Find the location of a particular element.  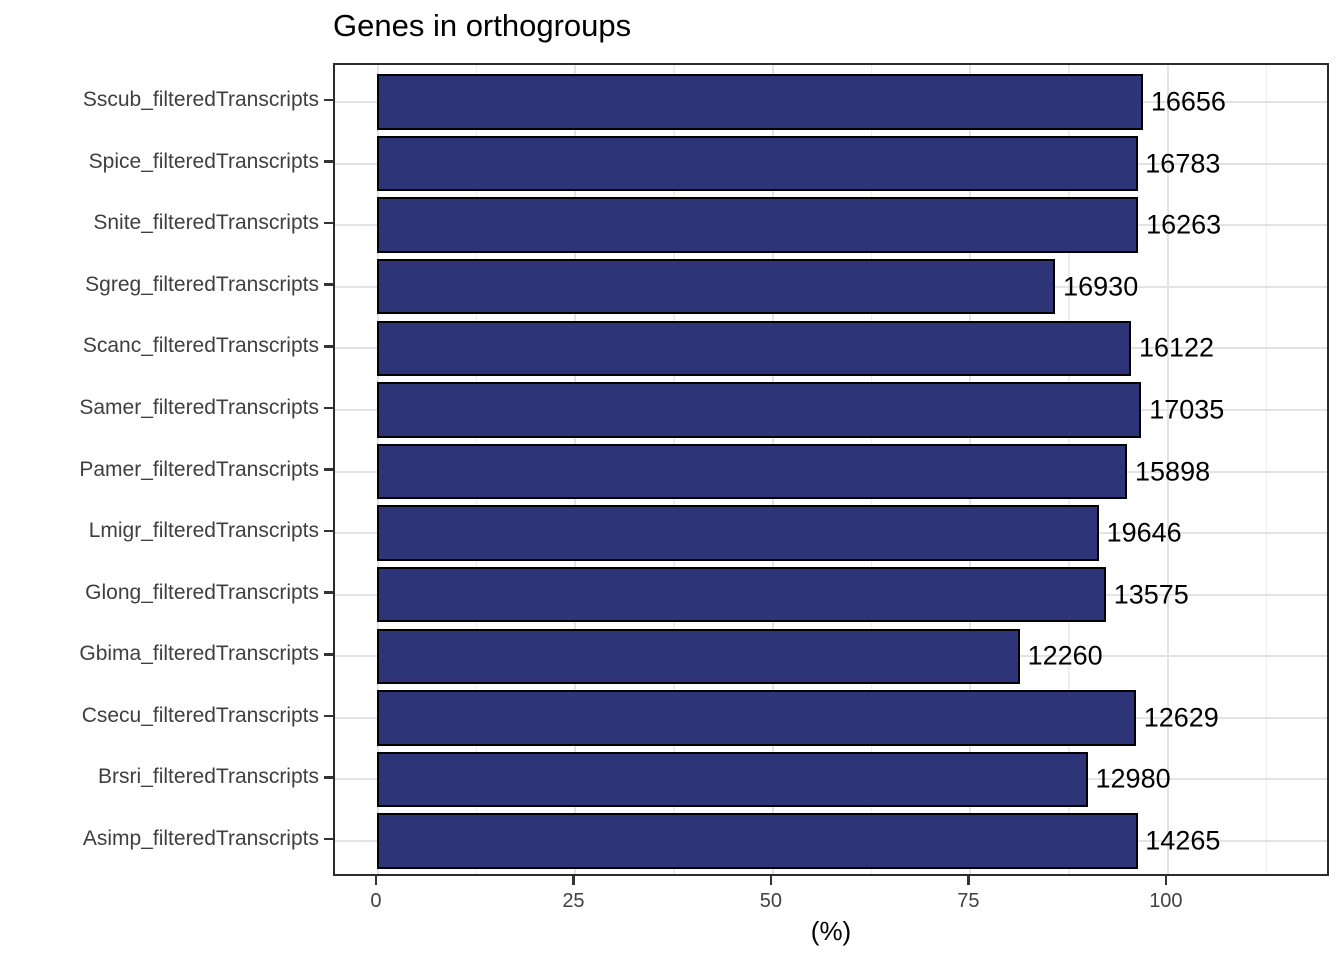

bar-value-label: 16930 is located at coordinates (1101, 286).